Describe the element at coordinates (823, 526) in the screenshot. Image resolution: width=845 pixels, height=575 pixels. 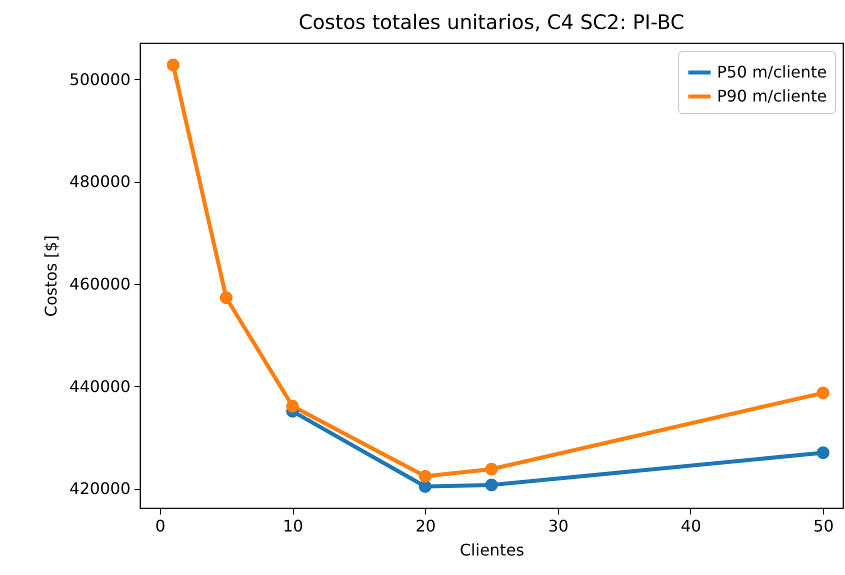
I see `x-tick-label: 50` at that location.